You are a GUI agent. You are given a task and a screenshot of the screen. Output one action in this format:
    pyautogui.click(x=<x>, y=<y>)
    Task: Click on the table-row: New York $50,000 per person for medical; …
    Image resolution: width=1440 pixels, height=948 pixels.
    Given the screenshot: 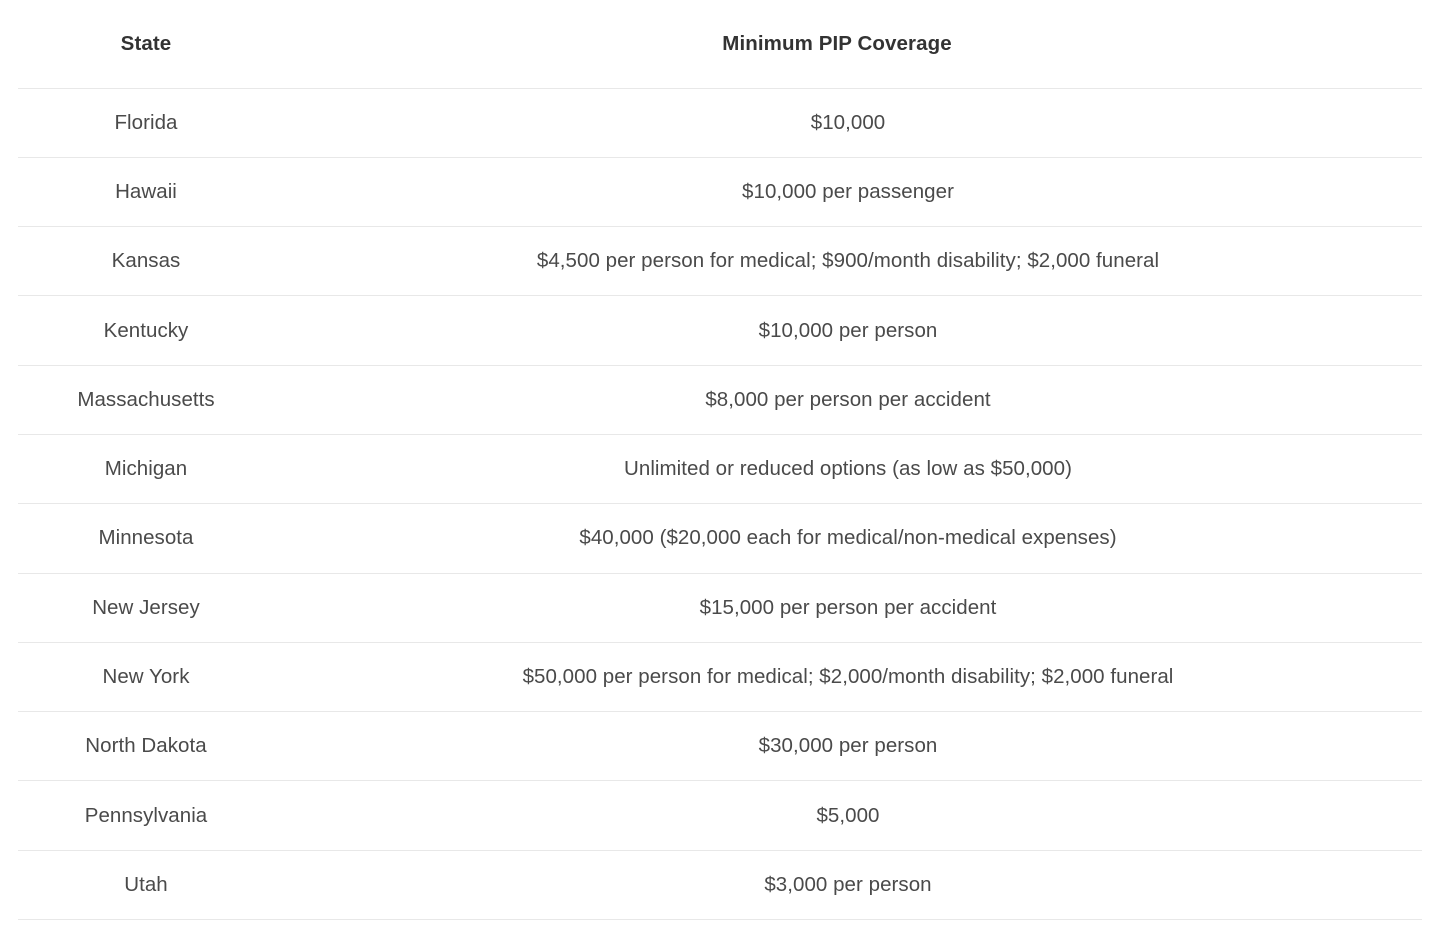 What is the action you would take?
    pyautogui.click(x=720, y=677)
    